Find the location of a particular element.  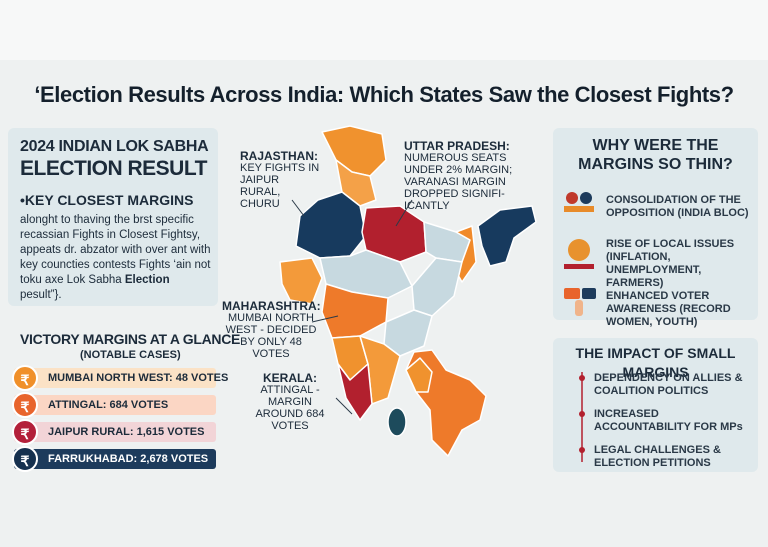

island is located at coordinates (397, 422).